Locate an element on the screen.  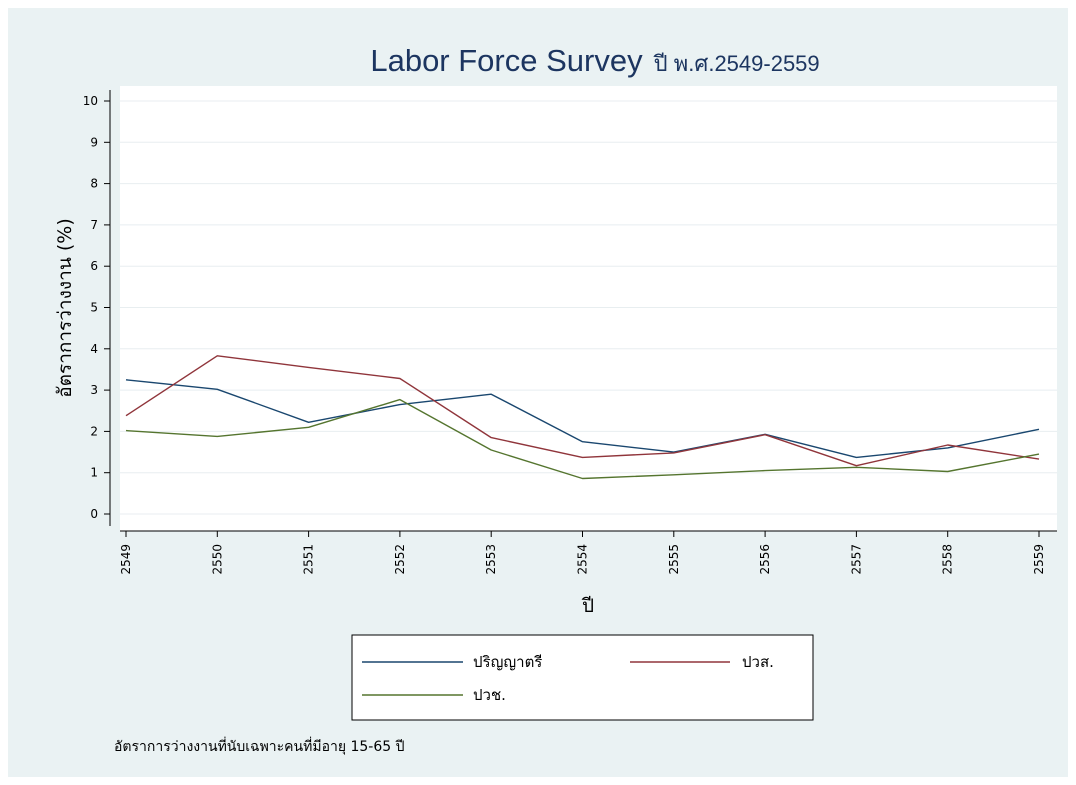
legend: ปริญญาตรี ปวส. ปวช. is located at coordinates (582, 677).